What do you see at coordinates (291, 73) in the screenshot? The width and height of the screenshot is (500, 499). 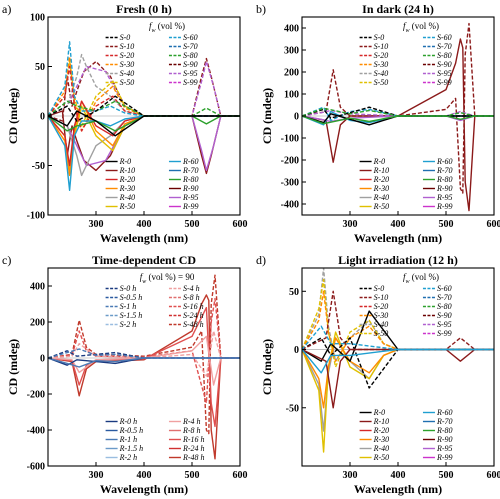 I see `y-tick-label: 200` at bounding box center [291, 73].